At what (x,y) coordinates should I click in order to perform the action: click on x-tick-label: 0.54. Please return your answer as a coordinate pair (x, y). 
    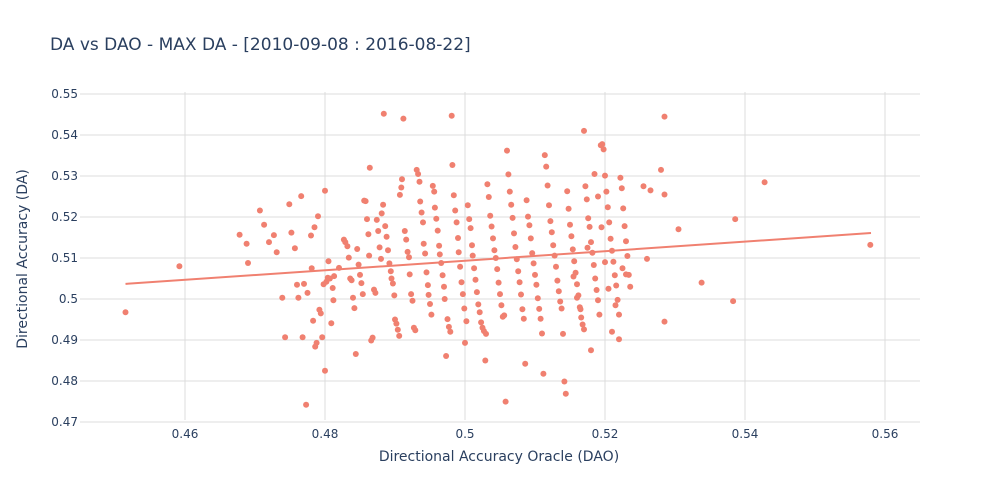
    Looking at the image, I should click on (745, 434).